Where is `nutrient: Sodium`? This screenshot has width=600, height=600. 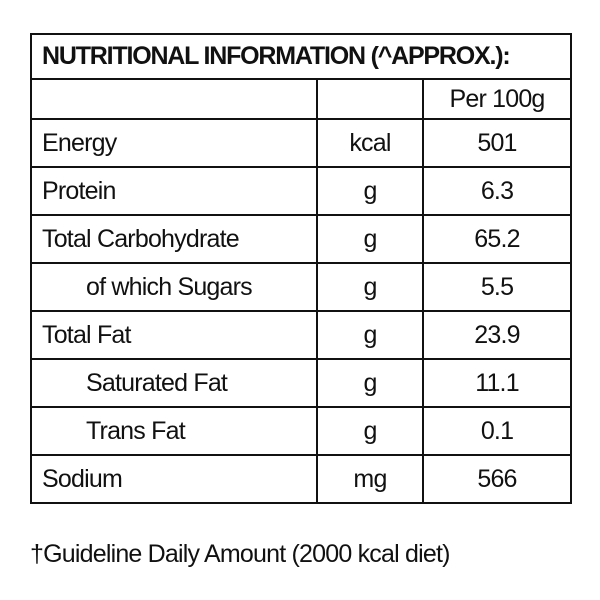
nutrient: Sodium is located at coordinates (174, 479).